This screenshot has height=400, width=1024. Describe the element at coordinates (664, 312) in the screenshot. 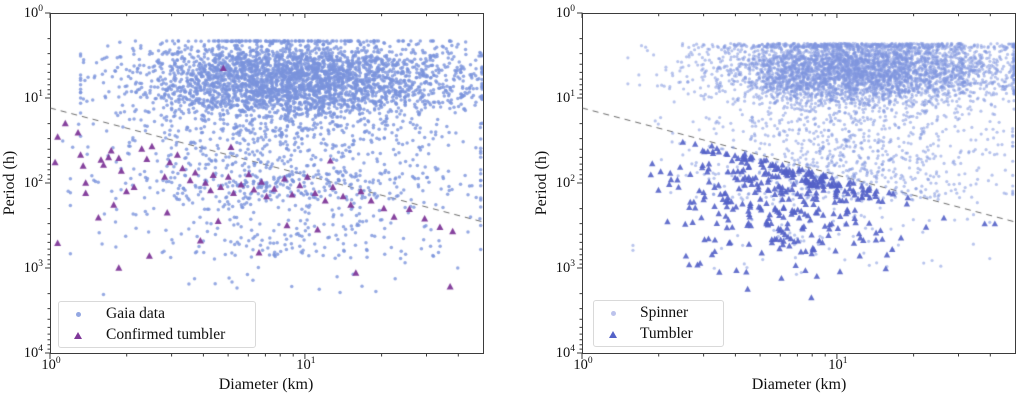

I see `legend-label-spinner: Spinner` at that location.